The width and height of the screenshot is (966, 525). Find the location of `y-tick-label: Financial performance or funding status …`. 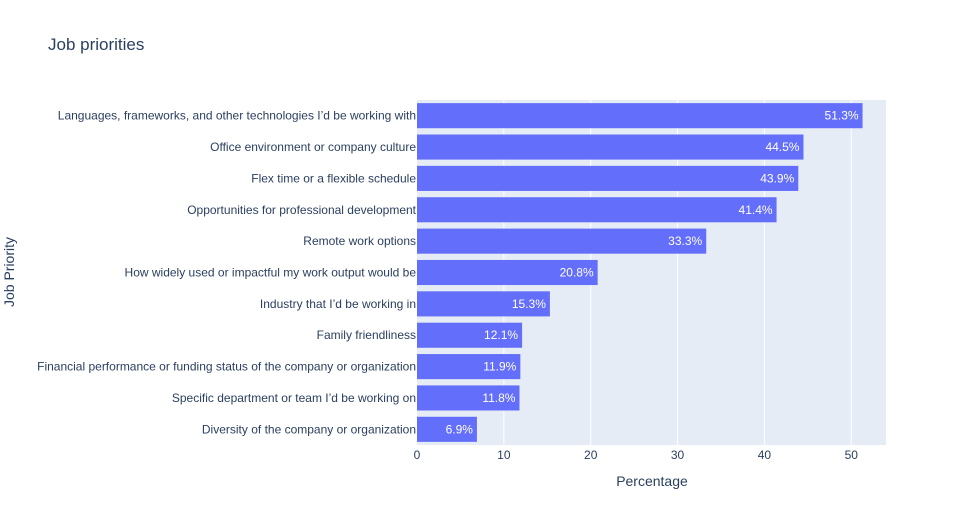

y-tick-label: Financial performance or funding status … is located at coordinates (226, 367).